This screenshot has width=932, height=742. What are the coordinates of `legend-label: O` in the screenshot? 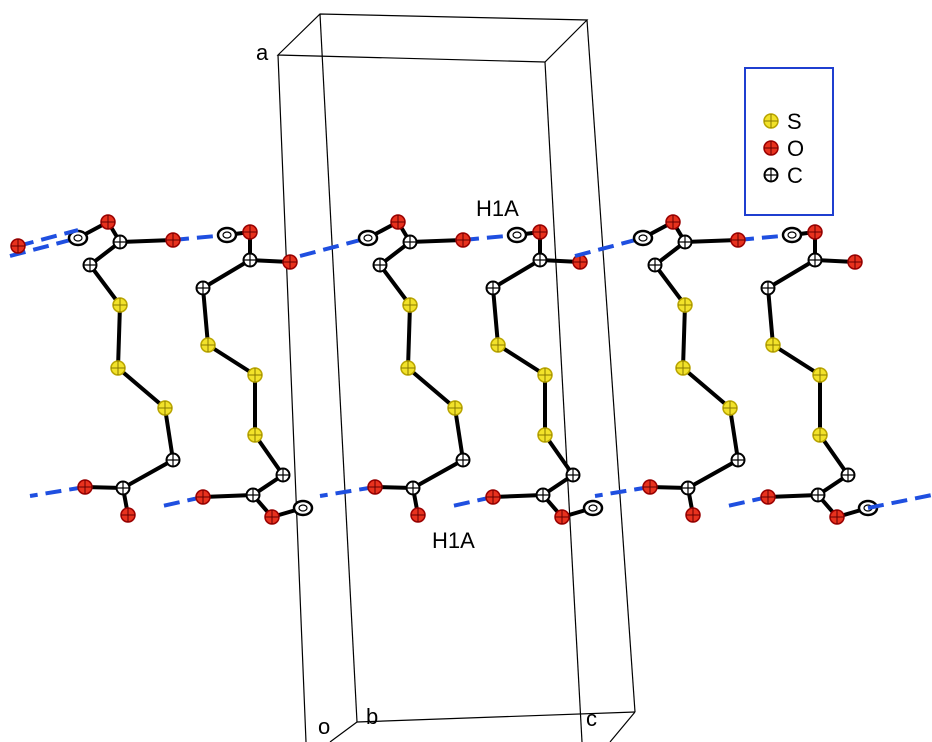 It's located at (795, 148).